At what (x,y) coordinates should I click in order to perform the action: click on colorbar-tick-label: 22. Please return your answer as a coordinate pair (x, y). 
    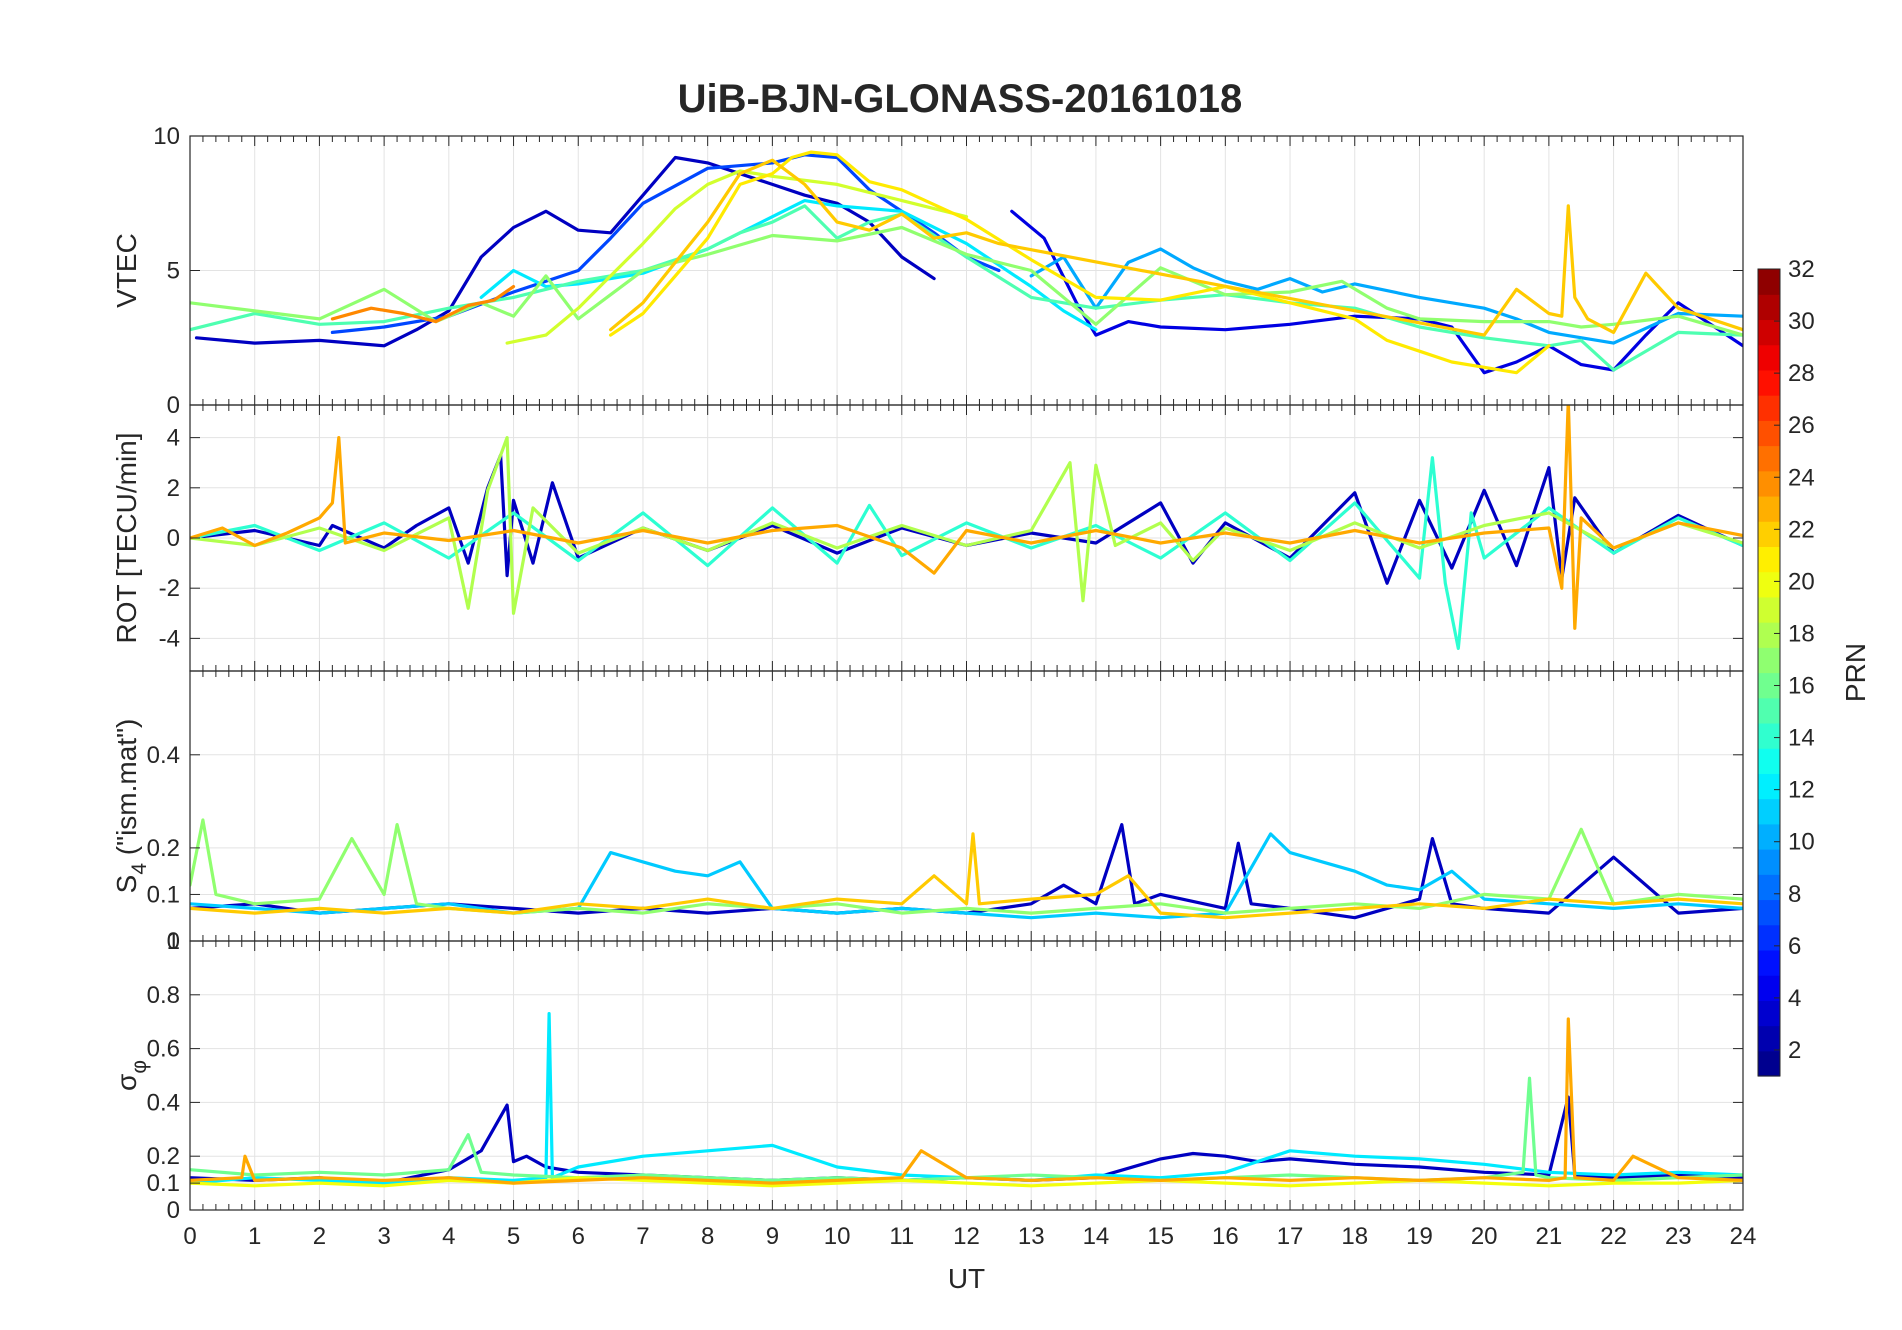
    Looking at the image, I should click on (1801, 529).